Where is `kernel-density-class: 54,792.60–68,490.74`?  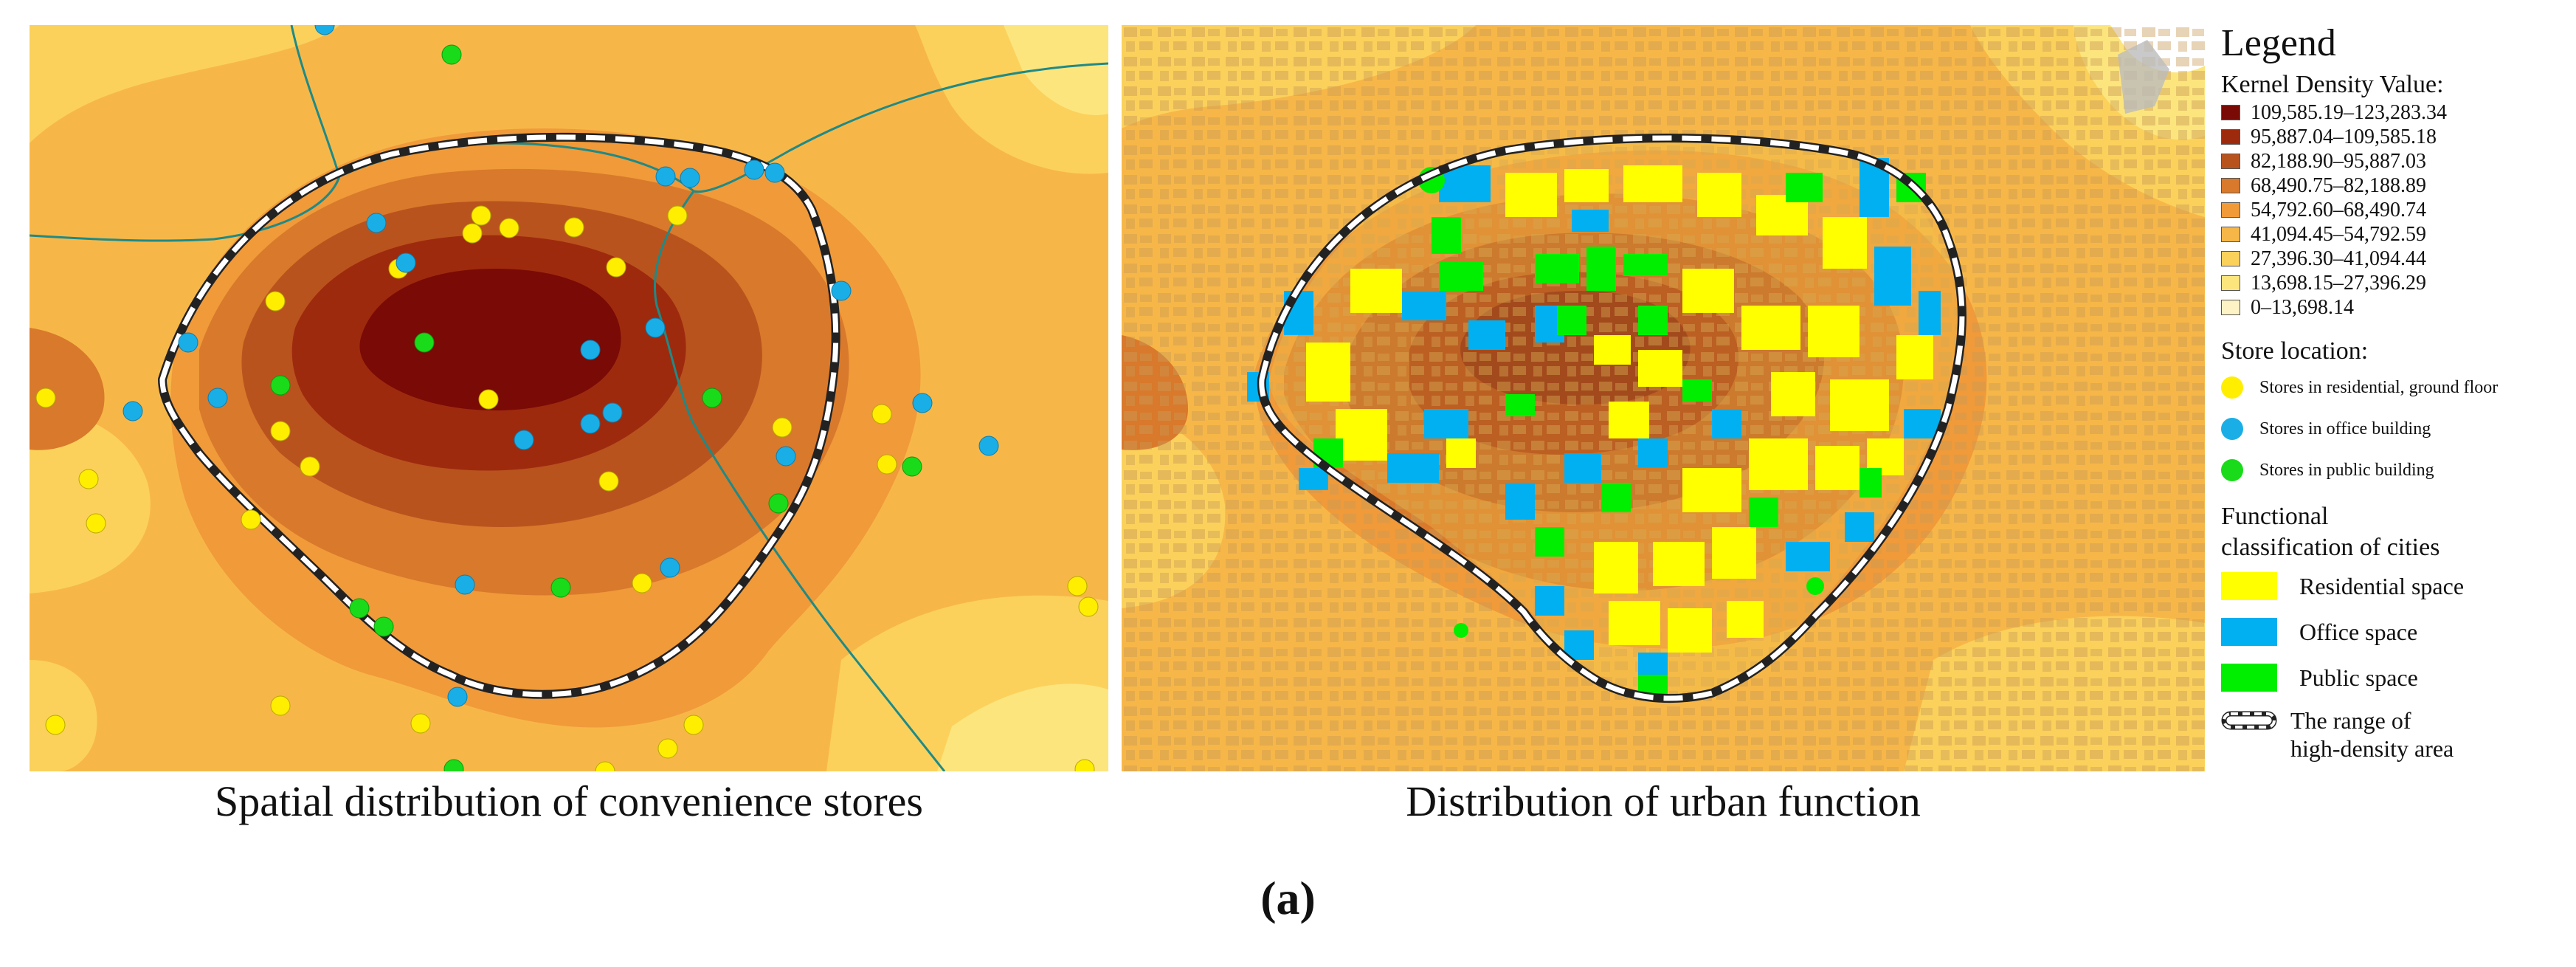 kernel-density-class: 54,792.60–68,490.74 is located at coordinates (2398, 210).